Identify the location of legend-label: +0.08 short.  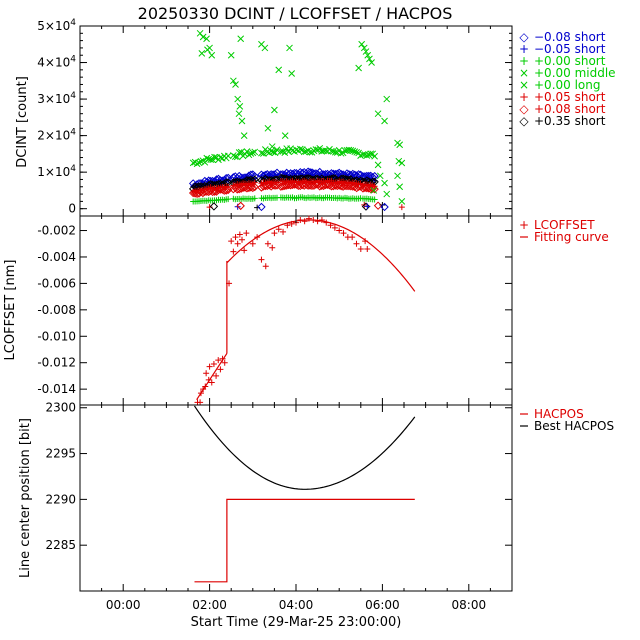
(570, 109).